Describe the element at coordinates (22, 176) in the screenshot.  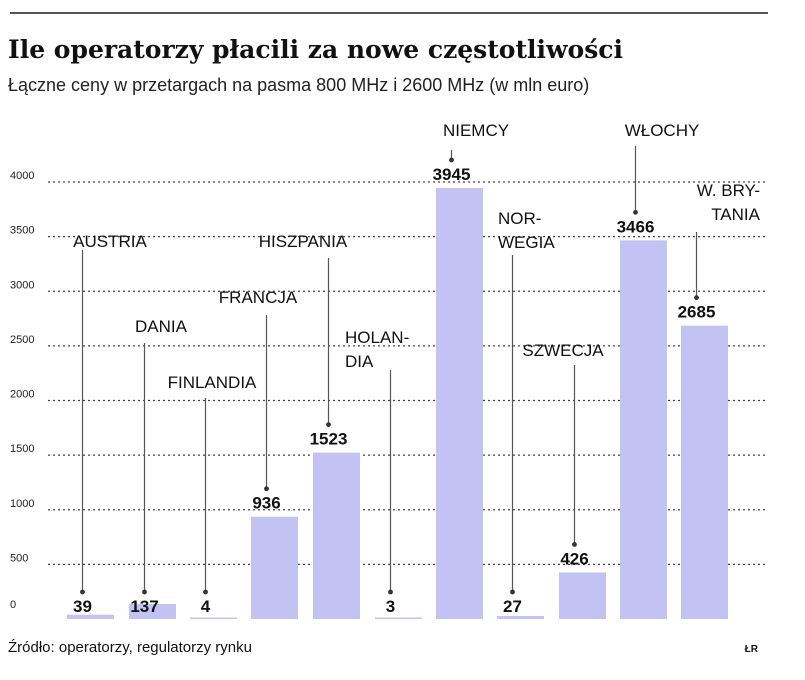
I see `y-tick-label: 4000` at that location.